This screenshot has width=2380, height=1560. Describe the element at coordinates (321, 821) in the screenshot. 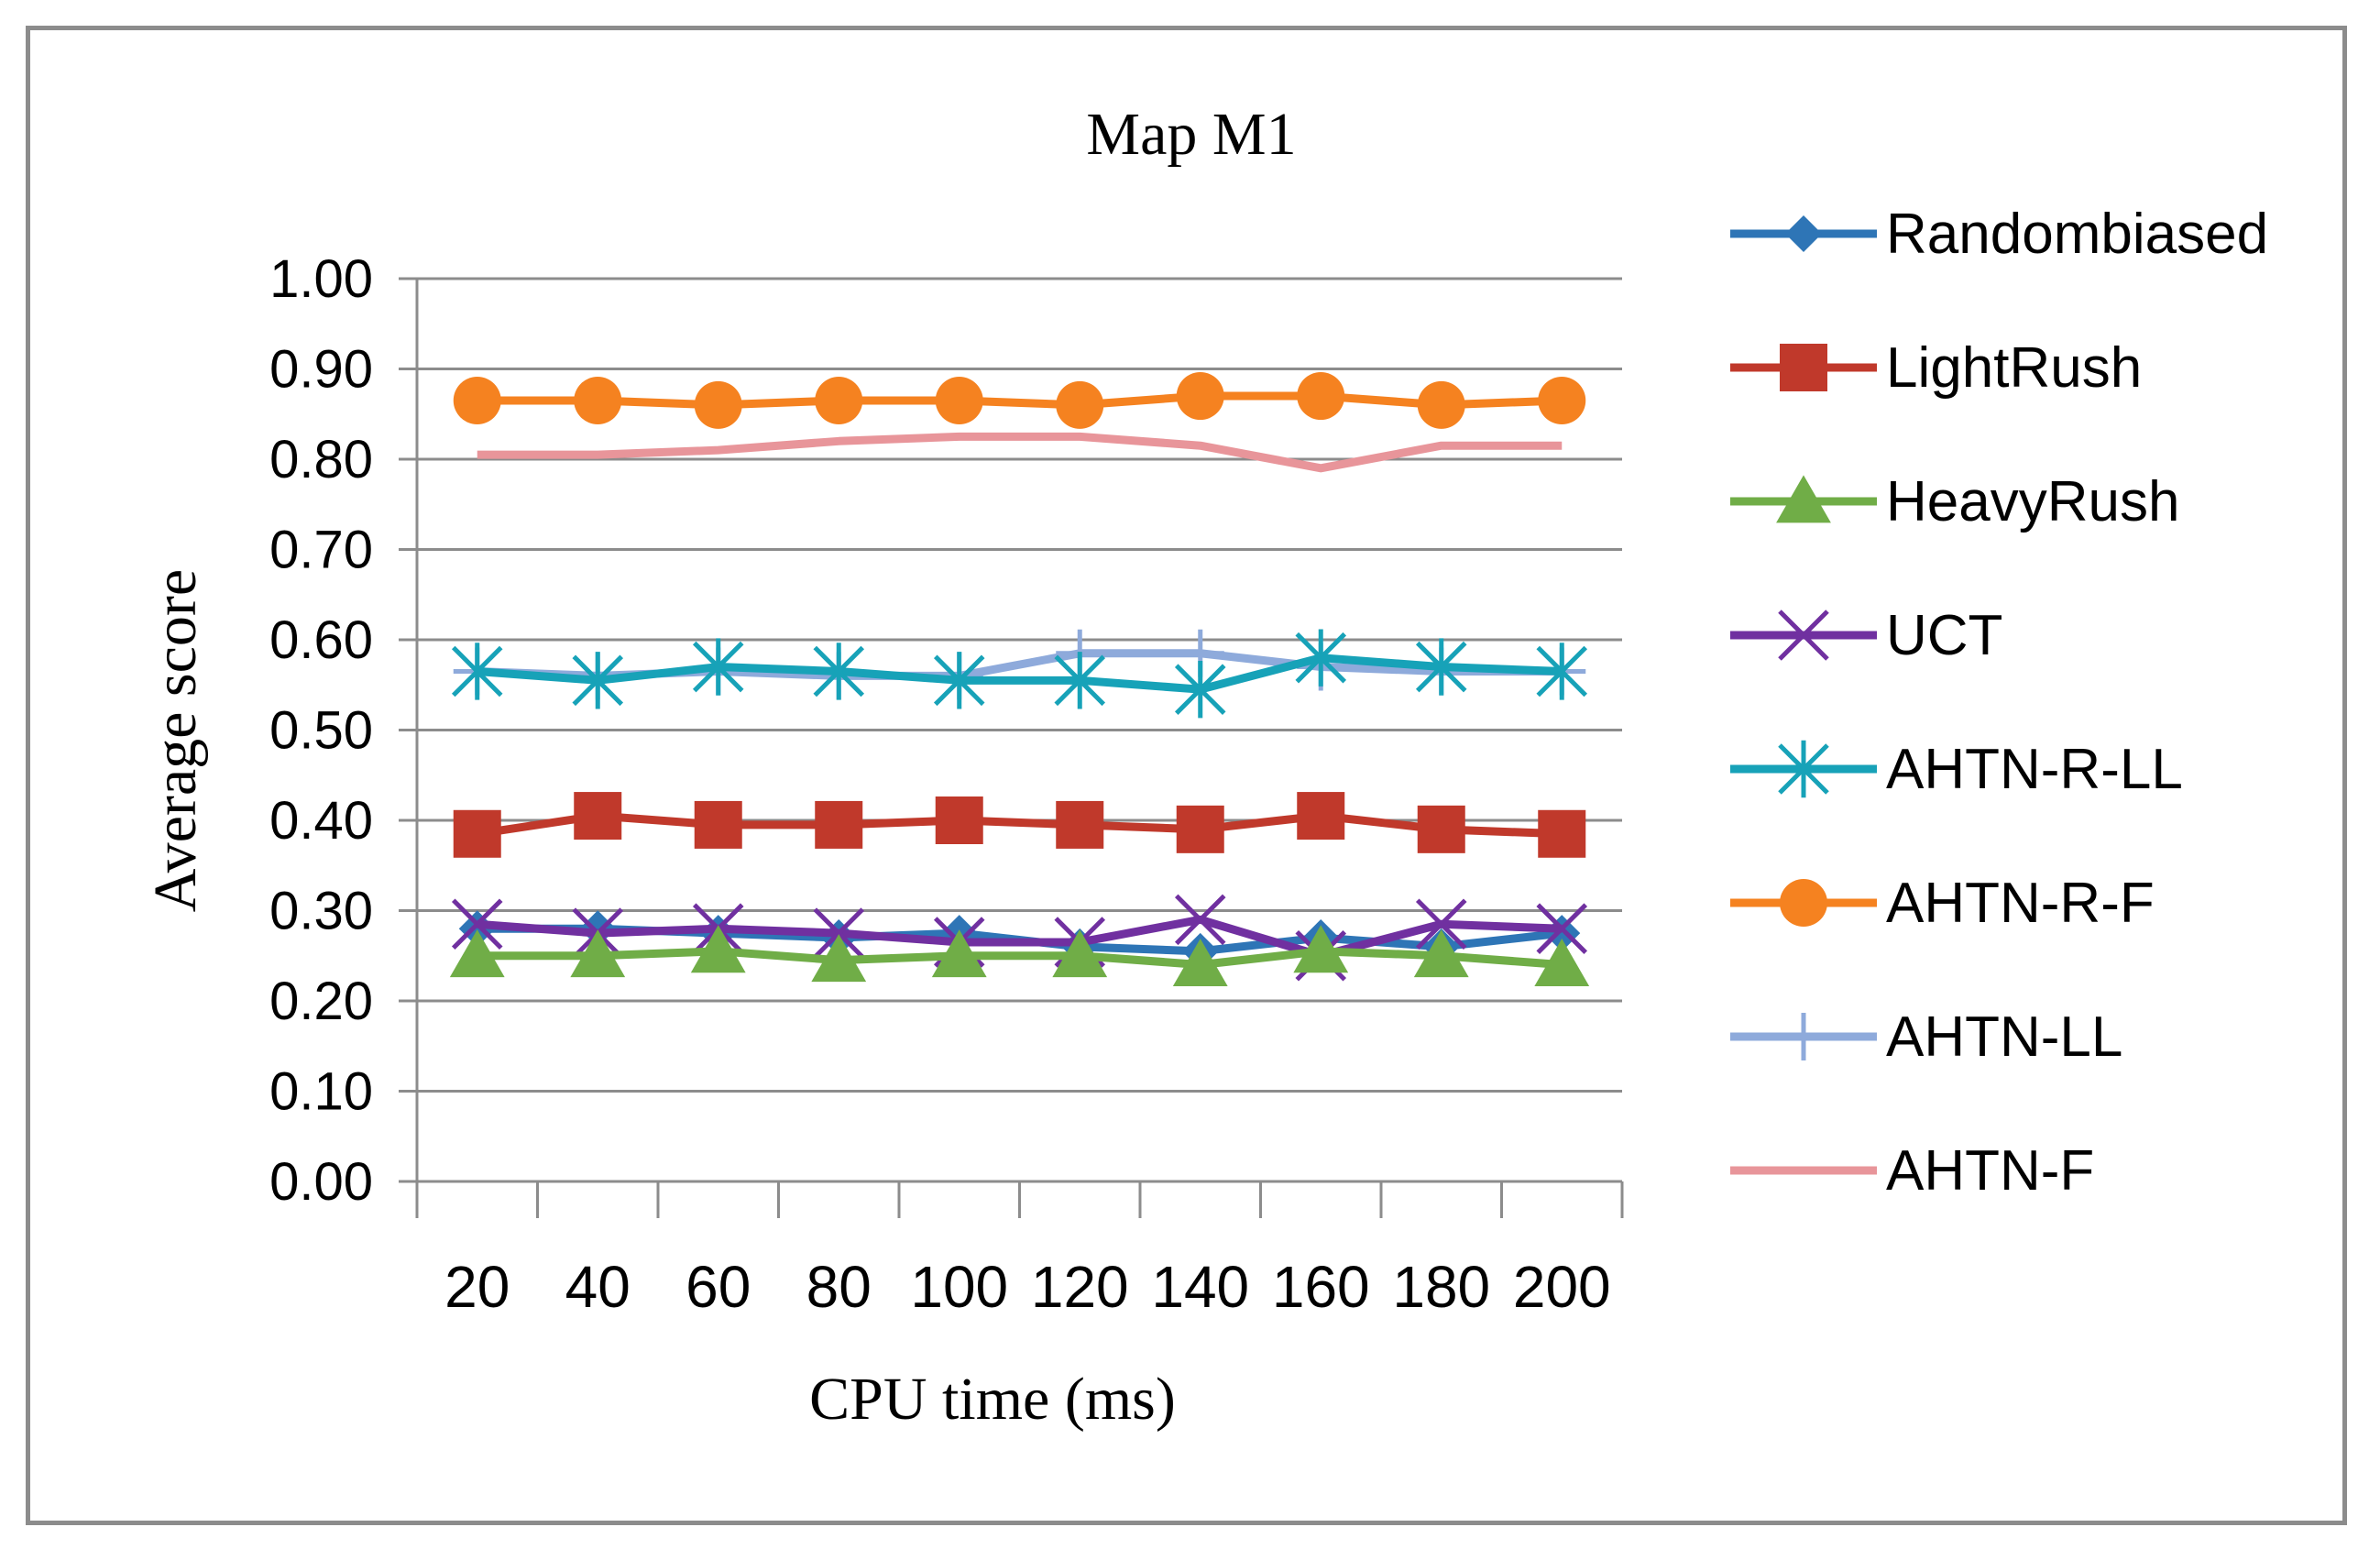

I see `y-tick-label: 0.40` at that location.